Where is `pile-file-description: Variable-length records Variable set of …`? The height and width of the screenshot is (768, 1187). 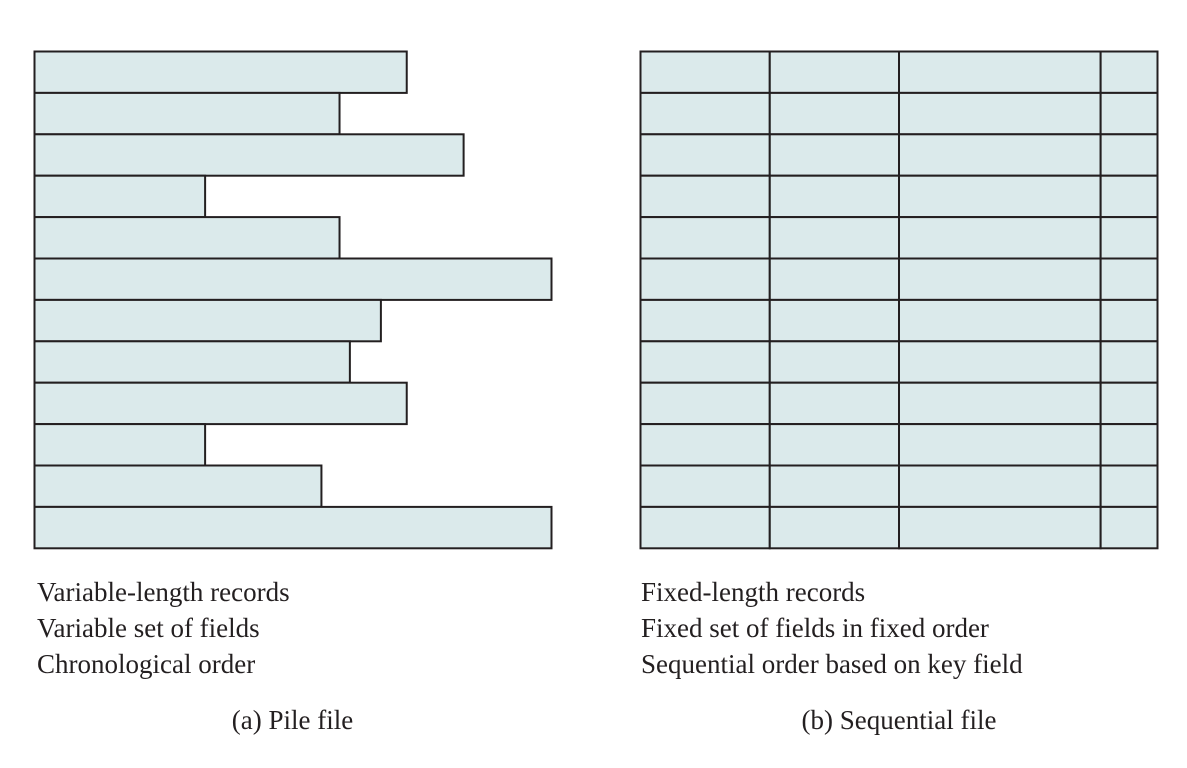
pile-file-description: Variable-length records Variable set of … is located at coordinates (163, 628).